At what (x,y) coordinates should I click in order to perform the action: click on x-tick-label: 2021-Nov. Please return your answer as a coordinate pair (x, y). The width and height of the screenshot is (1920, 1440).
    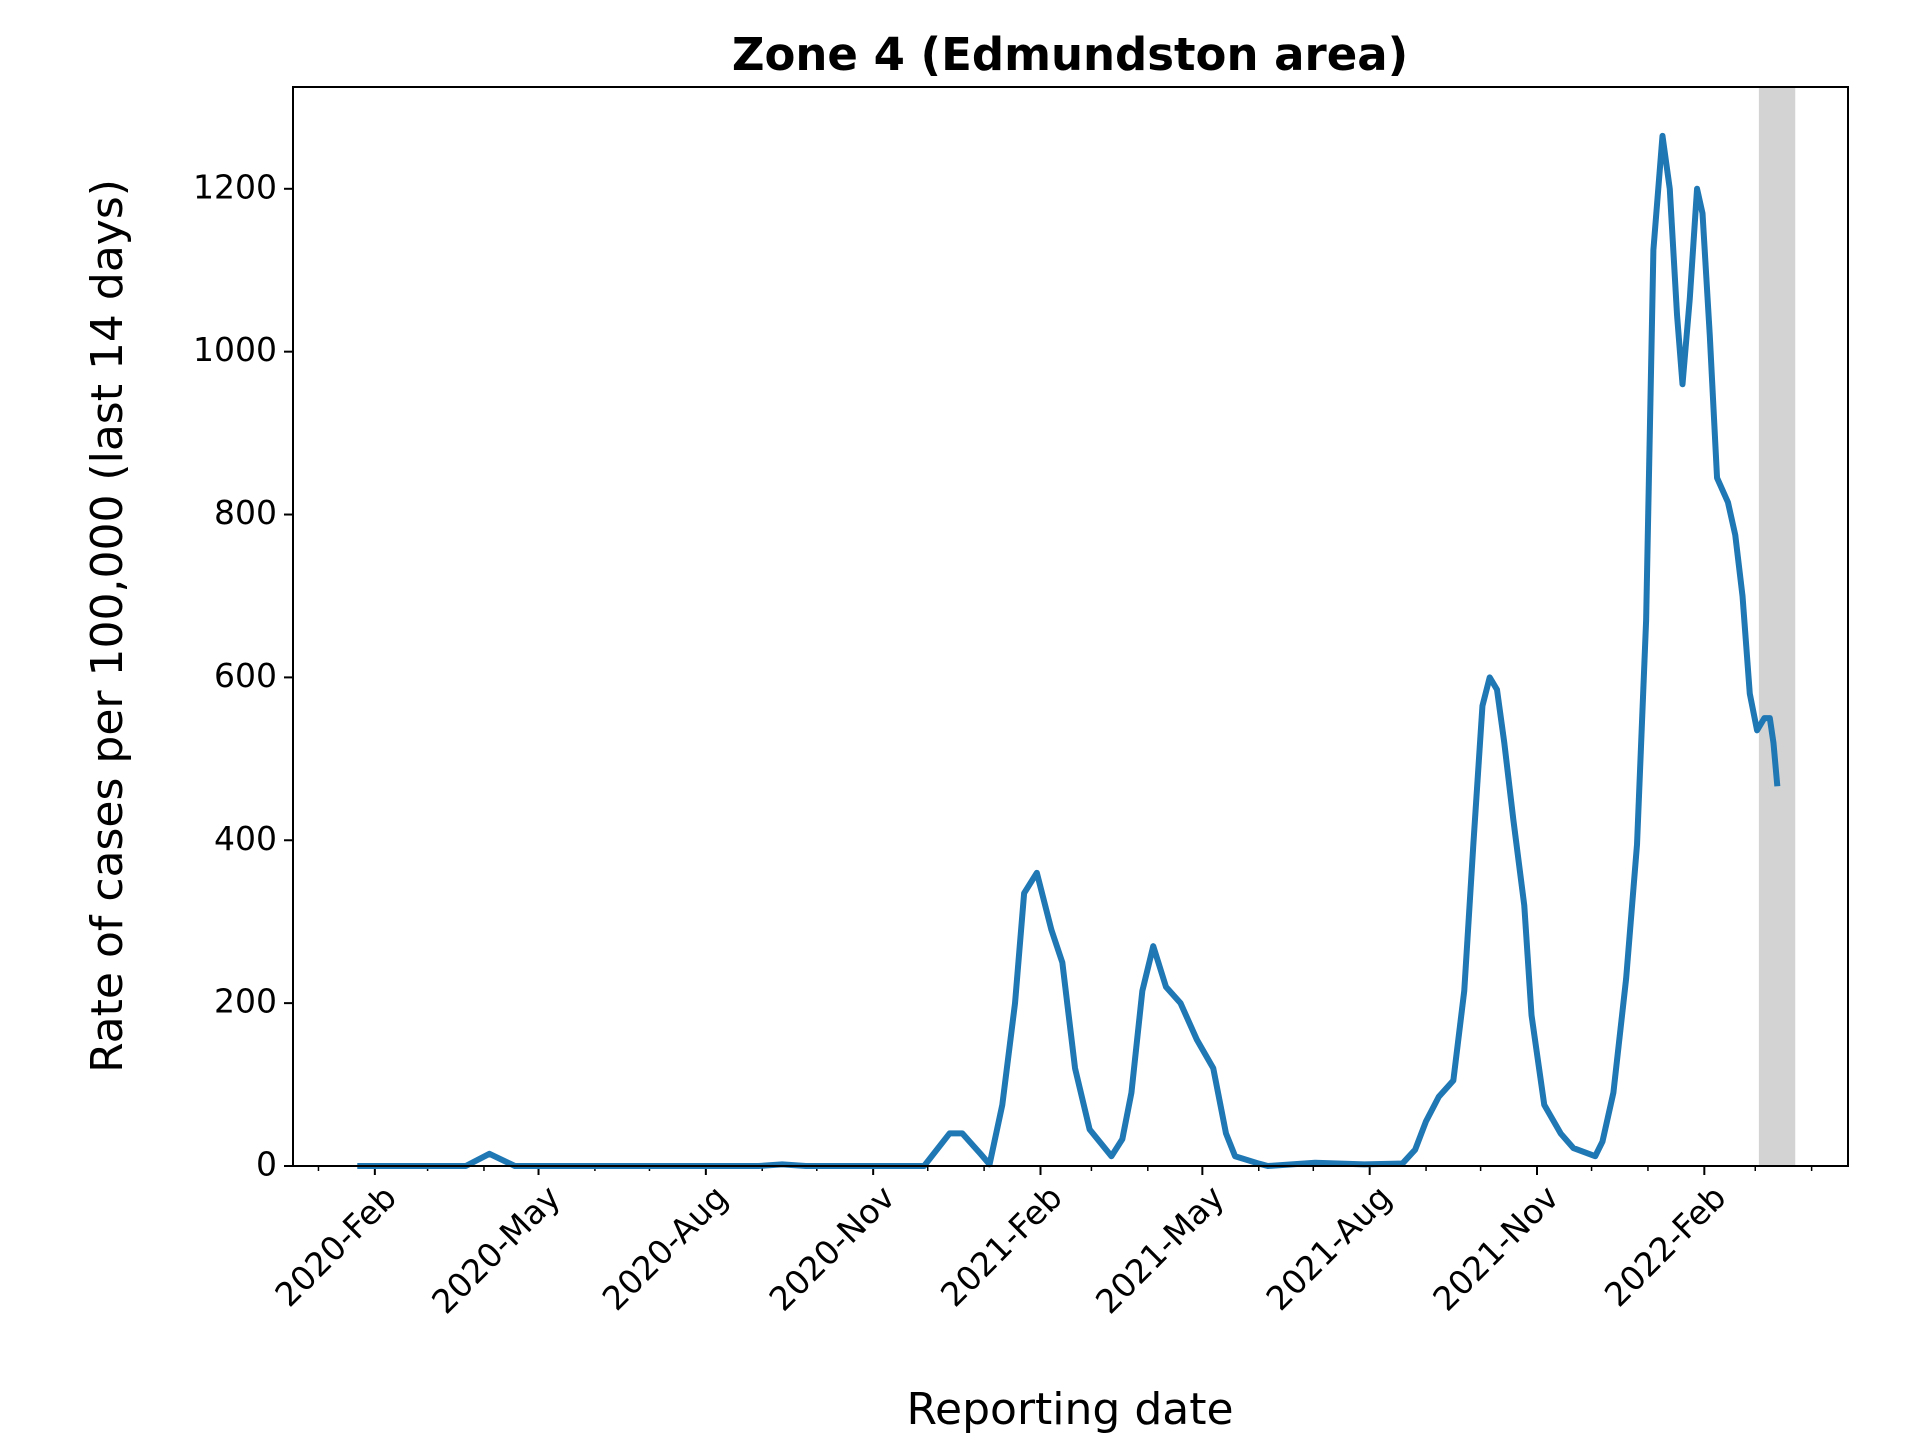
    Looking at the image, I should click on (1495, 1248).